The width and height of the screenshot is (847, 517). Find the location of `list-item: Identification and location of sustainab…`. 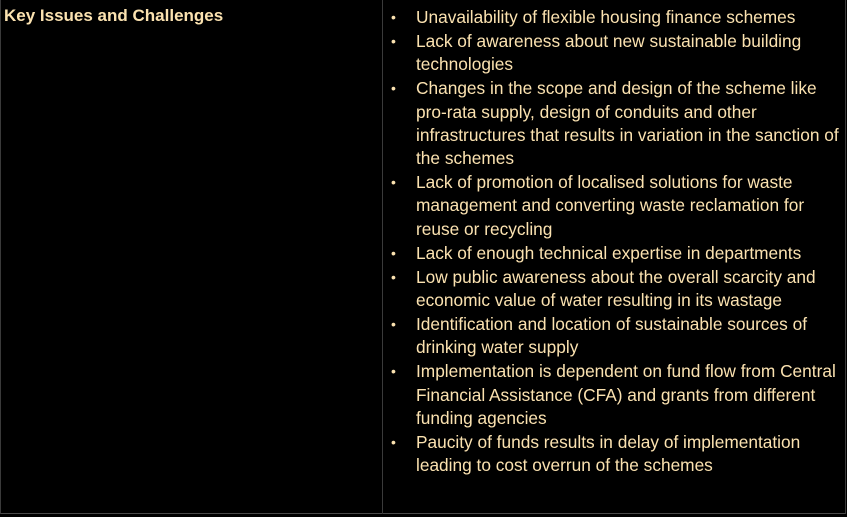

list-item: Identification and location of sustainab… is located at coordinates (617, 336).